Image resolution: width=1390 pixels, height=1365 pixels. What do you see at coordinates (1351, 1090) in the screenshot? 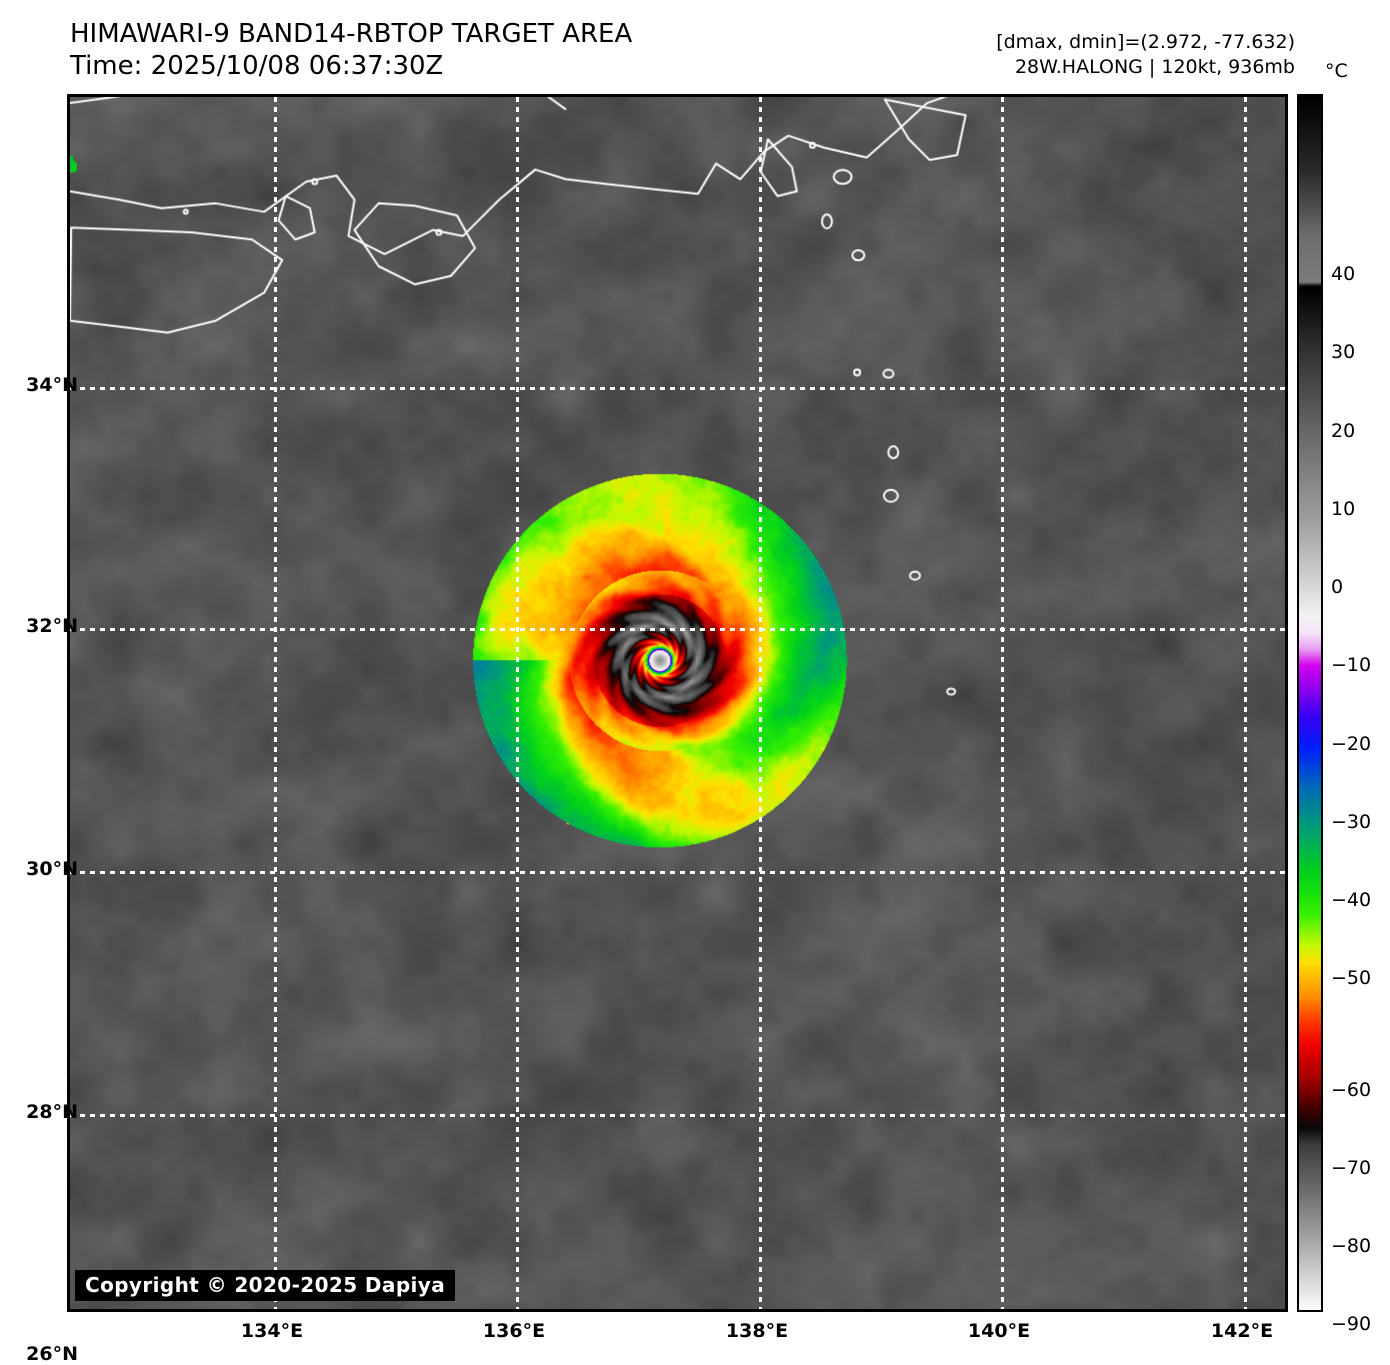
I see `colorbar-tick--60: −60` at bounding box center [1351, 1090].